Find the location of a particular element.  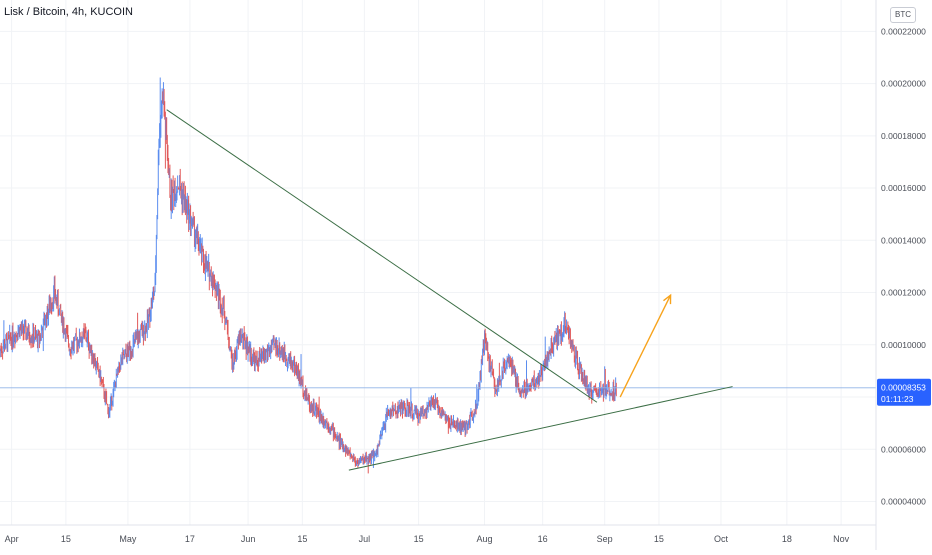

time-tick-label: Sep is located at coordinates (605, 539).